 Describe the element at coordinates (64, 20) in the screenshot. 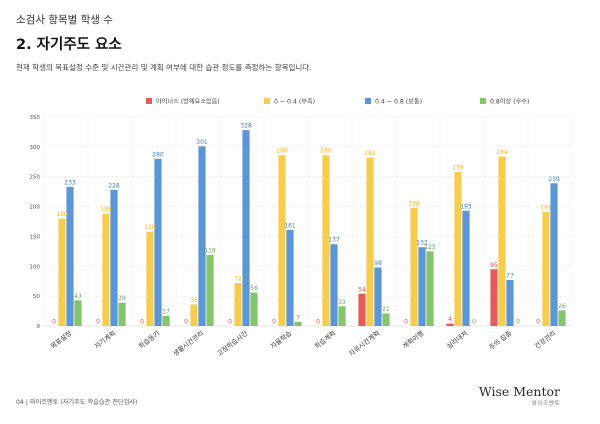

I see `page-subtitle: 소검사 항목별 학생 수` at that location.